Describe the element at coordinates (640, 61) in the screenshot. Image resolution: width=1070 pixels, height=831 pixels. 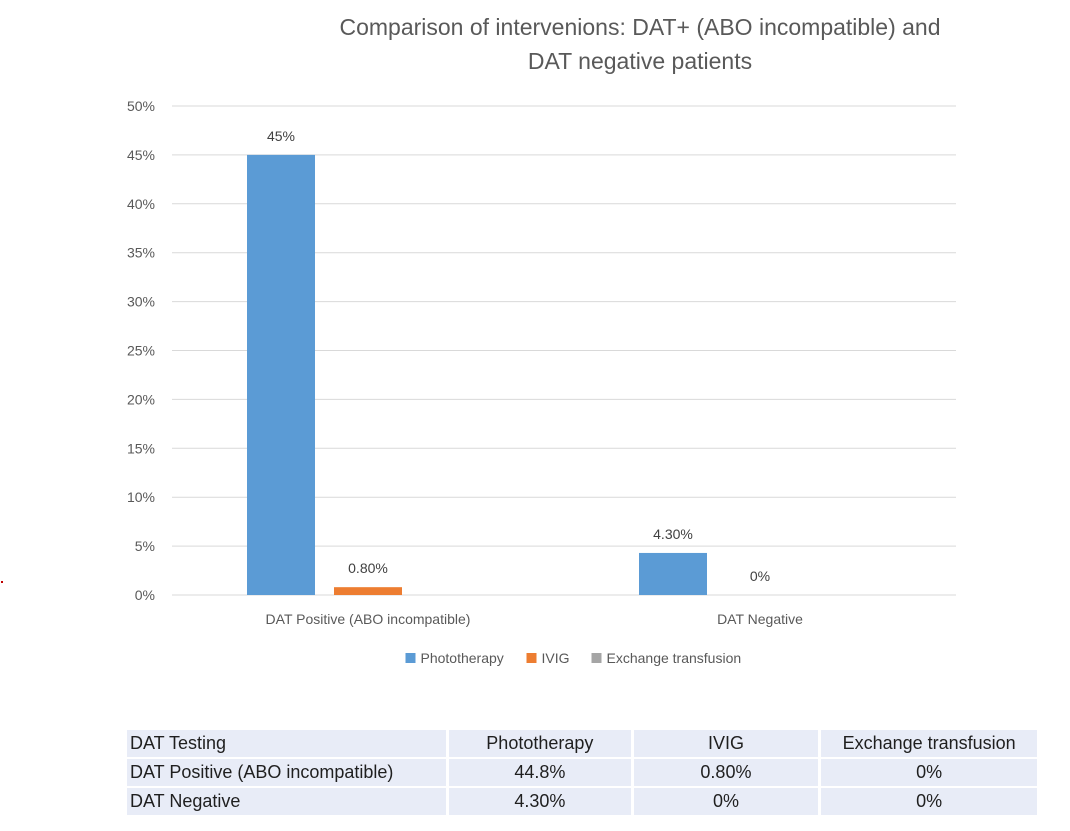
I see `chart-title-line-2: DAT negative patients` at that location.